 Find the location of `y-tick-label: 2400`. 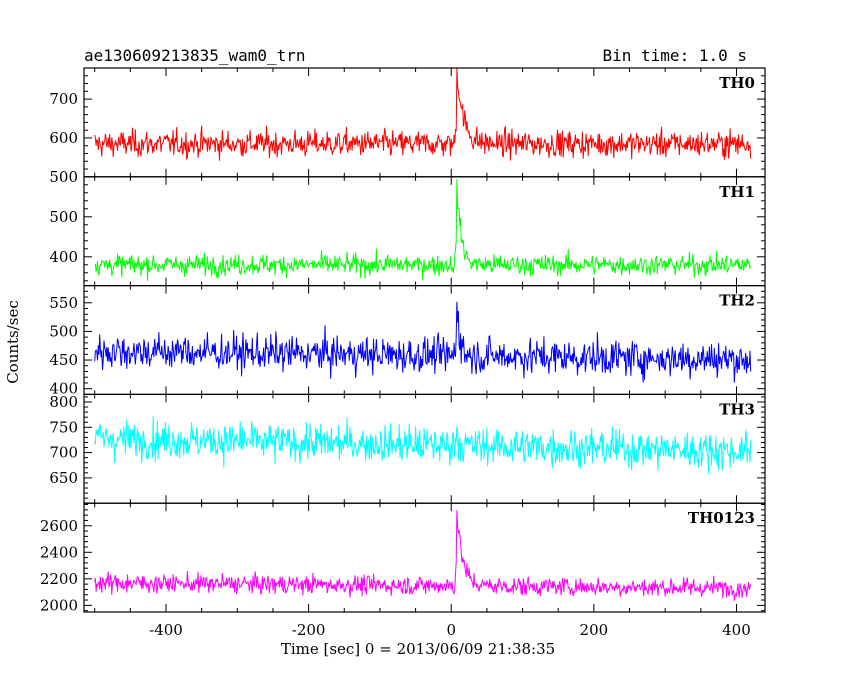

y-tick-label: 2400 is located at coordinates (59, 552).